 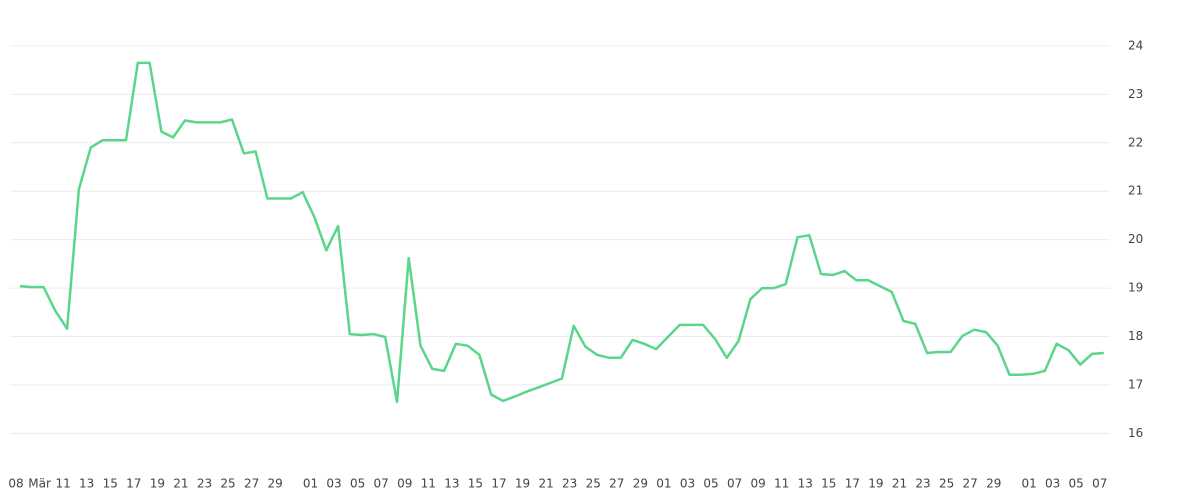 I want to click on y-tick-label: 23, so click(x=1135, y=94).